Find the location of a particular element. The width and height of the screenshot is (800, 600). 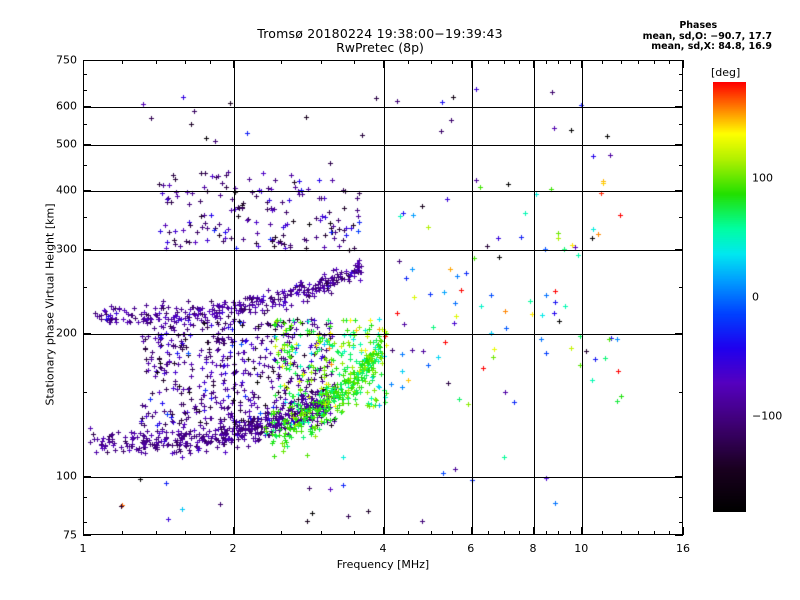

colorbar-tick-label: 0 is located at coordinates (755, 297).